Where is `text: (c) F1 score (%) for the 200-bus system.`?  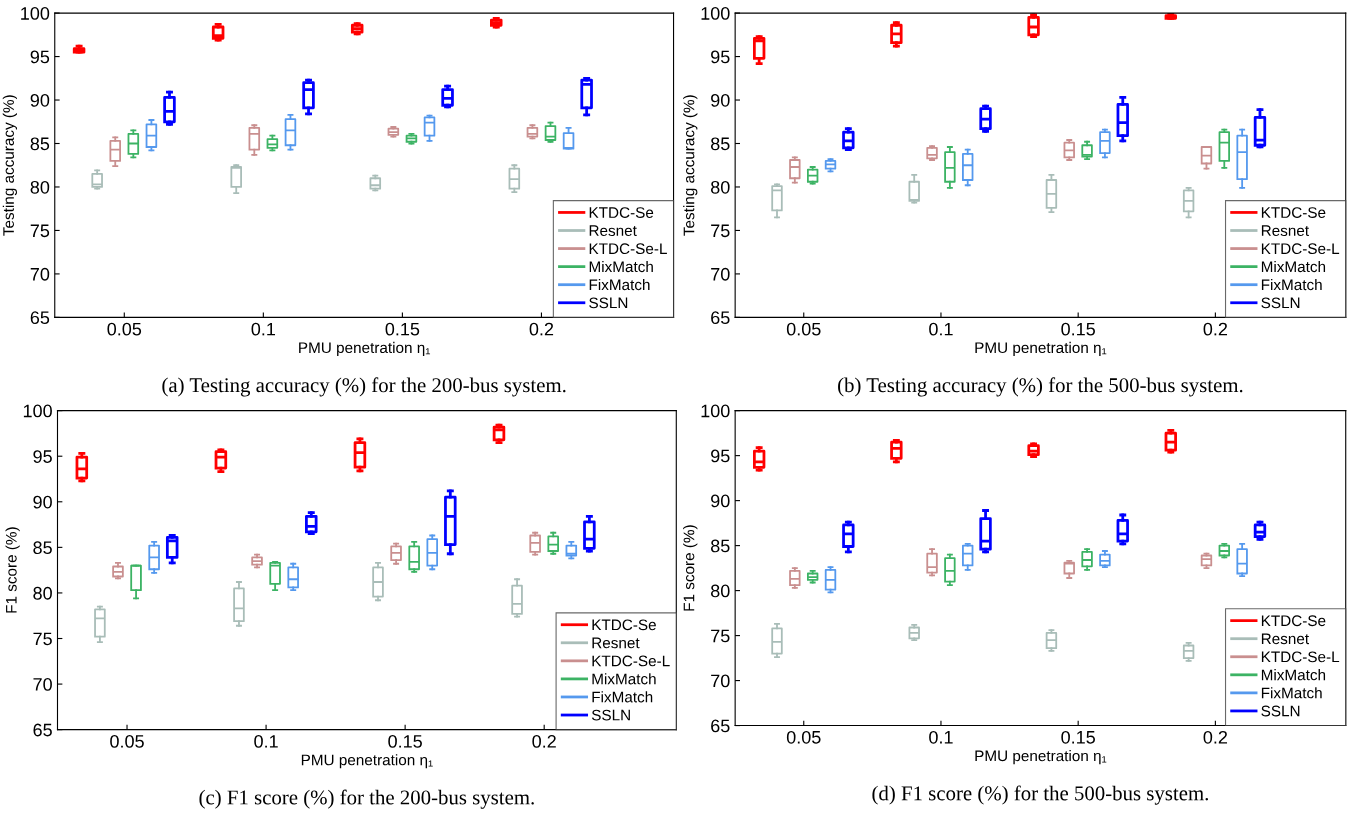 text: (c) F1 score (%) for the 200-bus system. is located at coordinates (366, 799).